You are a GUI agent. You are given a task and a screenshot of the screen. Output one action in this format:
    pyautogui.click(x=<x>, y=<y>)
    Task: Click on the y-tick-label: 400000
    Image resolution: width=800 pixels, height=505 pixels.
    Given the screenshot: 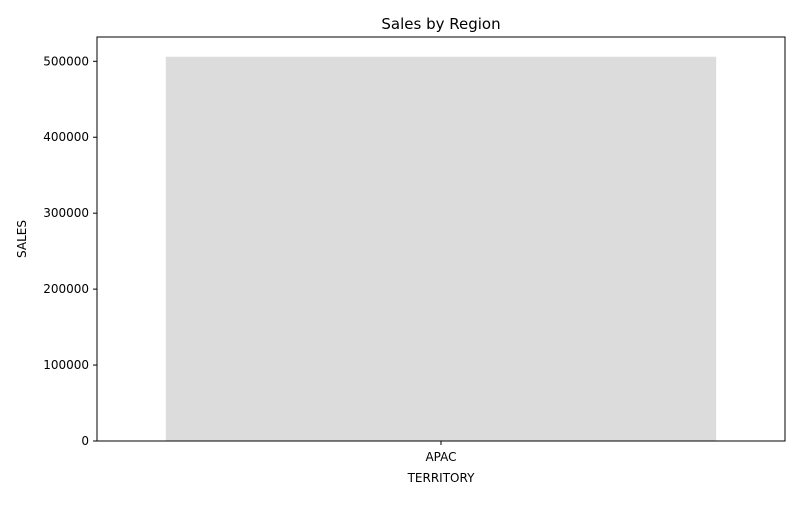 What is the action you would take?
    pyautogui.click(x=66, y=137)
    